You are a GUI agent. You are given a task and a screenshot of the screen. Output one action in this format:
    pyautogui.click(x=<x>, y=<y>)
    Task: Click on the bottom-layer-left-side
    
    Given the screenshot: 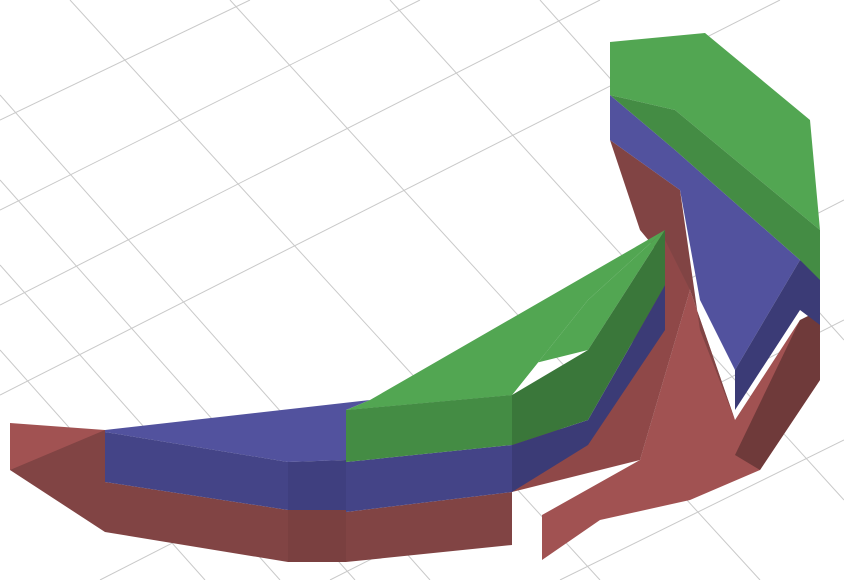 What is the action you would take?
    pyautogui.click(x=57, y=481)
    